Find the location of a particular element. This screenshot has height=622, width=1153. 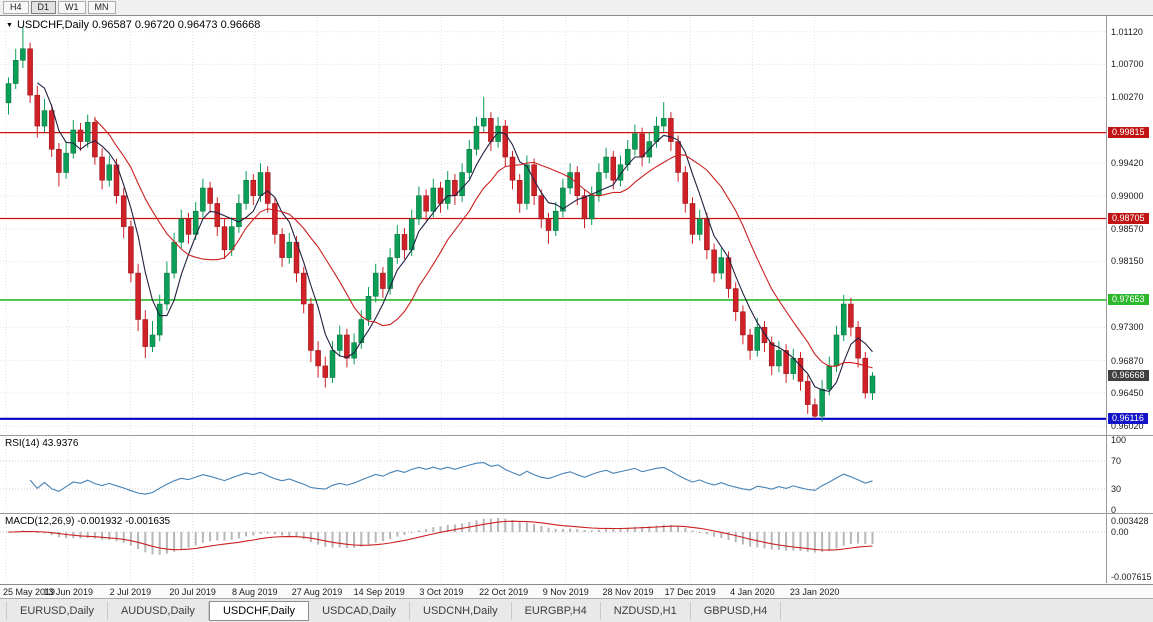

price-tick-label: 0.96870 is located at coordinates (1127, 360).